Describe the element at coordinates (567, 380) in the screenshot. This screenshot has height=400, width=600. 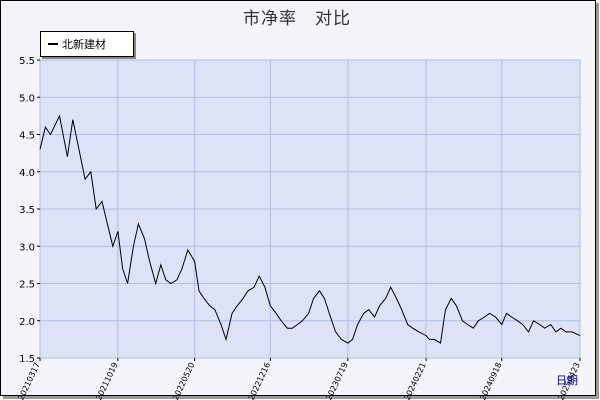
I see `x-axis-label: 日期` at that location.